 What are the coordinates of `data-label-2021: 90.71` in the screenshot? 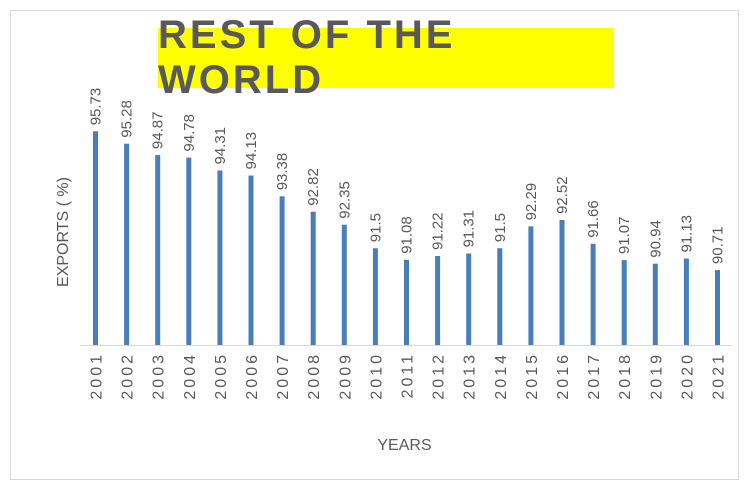 It's located at (718, 246).